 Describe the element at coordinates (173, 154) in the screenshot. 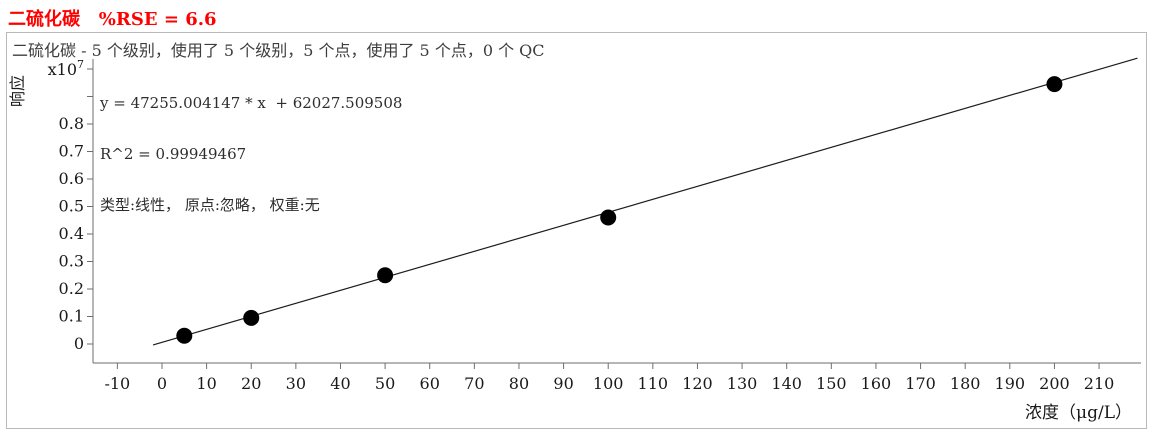

I see `fit-r-squared: R^2 = 0.99949467` at that location.